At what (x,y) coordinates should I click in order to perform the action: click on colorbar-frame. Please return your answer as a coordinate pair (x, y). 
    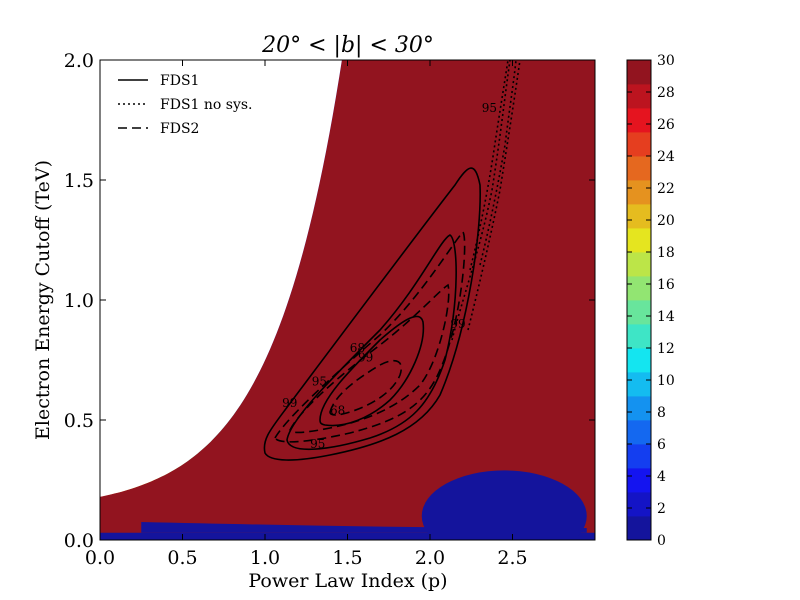
    Looking at the image, I should click on (639, 300).